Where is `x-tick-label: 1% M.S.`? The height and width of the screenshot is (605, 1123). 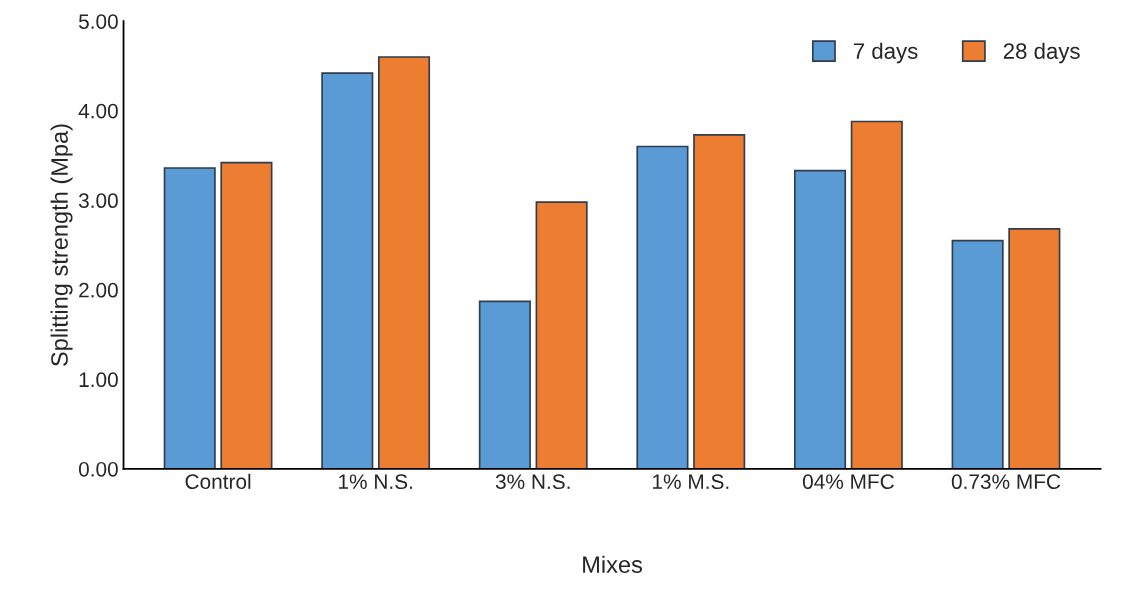
x-tick-label: 1% M.S. is located at coordinates (691, 482).